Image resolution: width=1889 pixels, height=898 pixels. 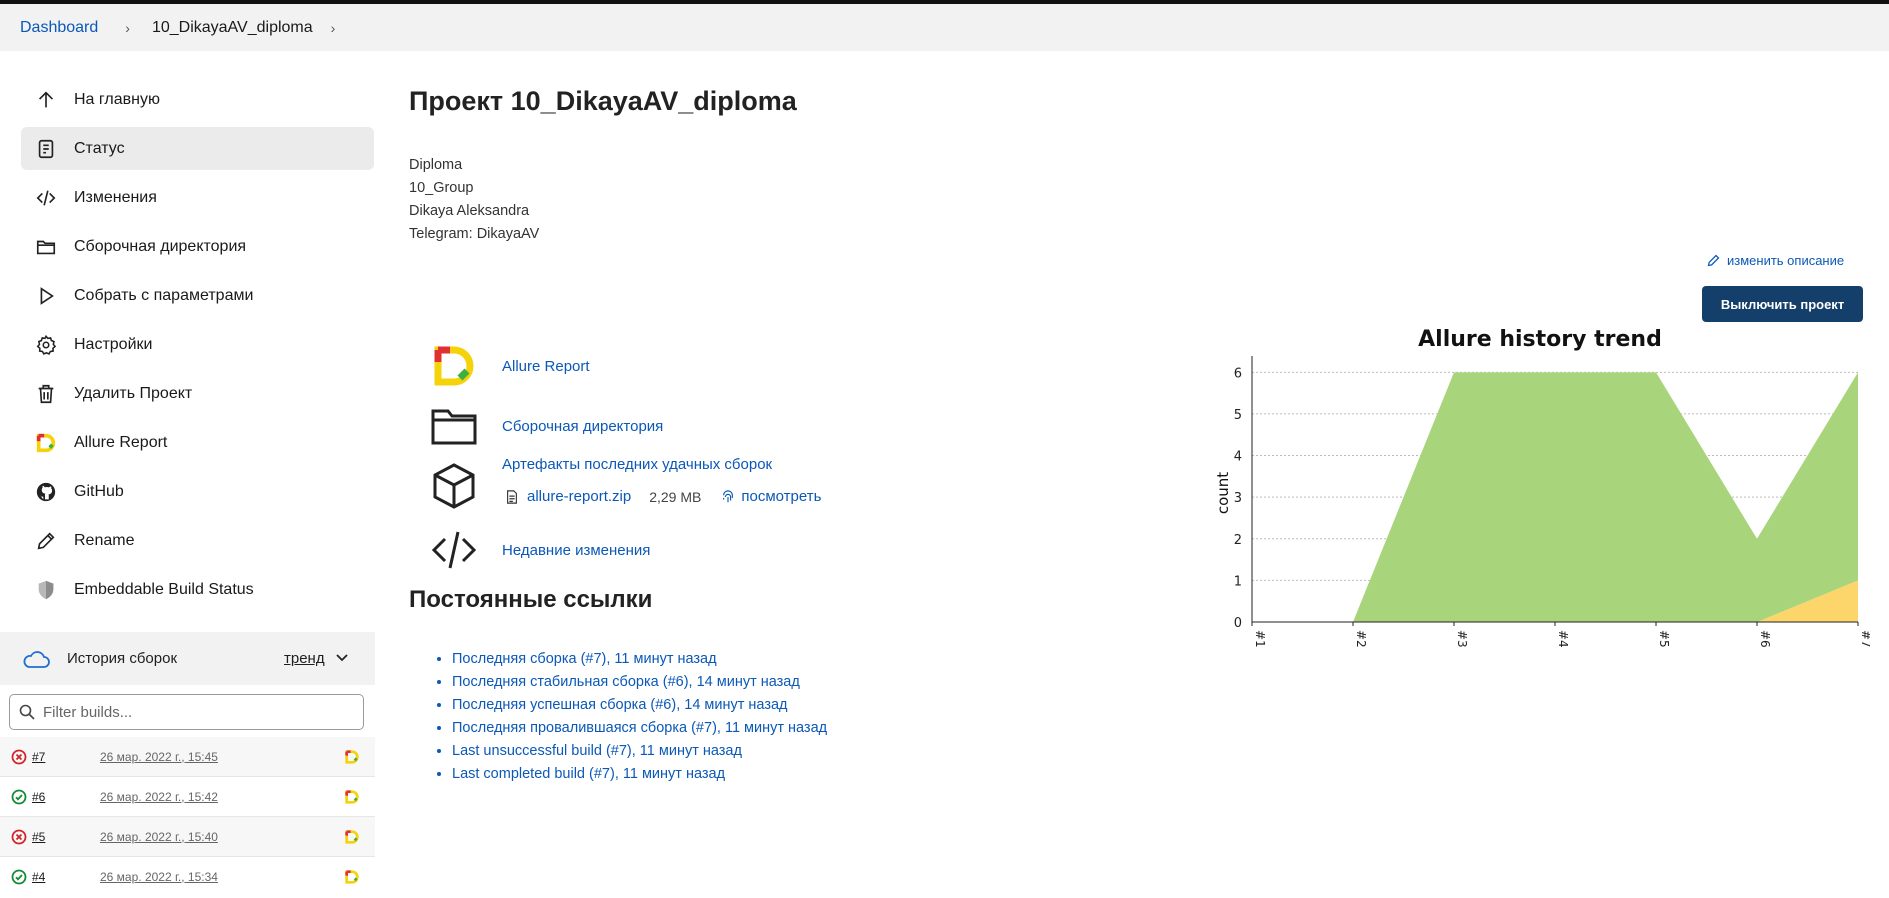 I want to click on x-tick-label: #2, so click(x=1361, y=639).